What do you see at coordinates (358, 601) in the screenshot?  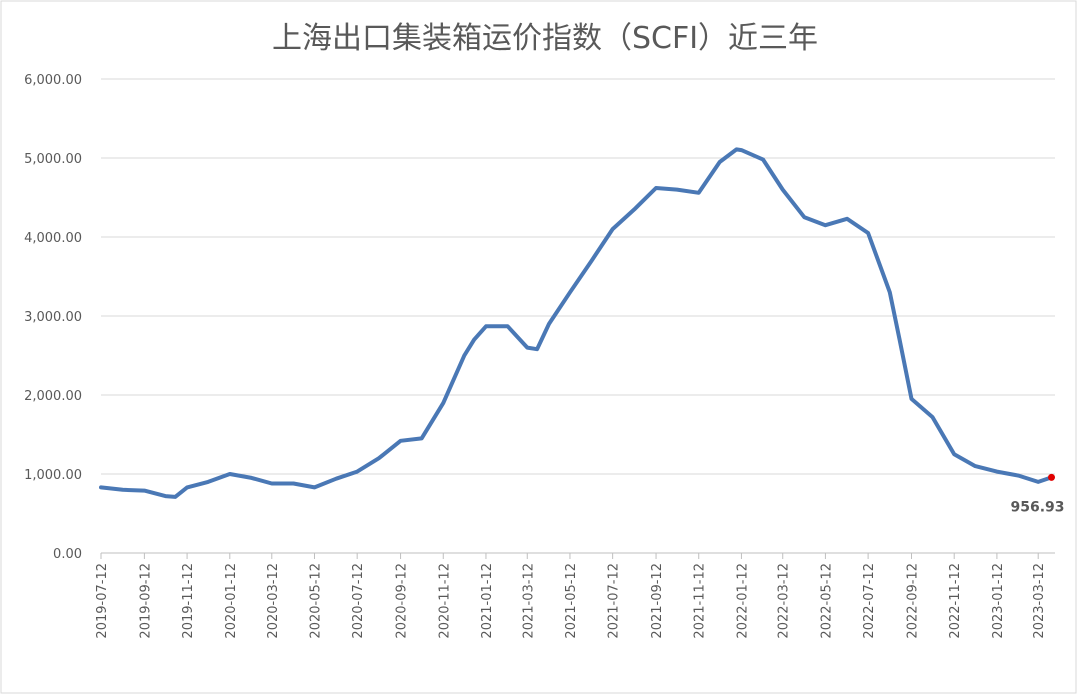 I see `x-tick-label: 2020-07-12` at bounding box center [358, 601].